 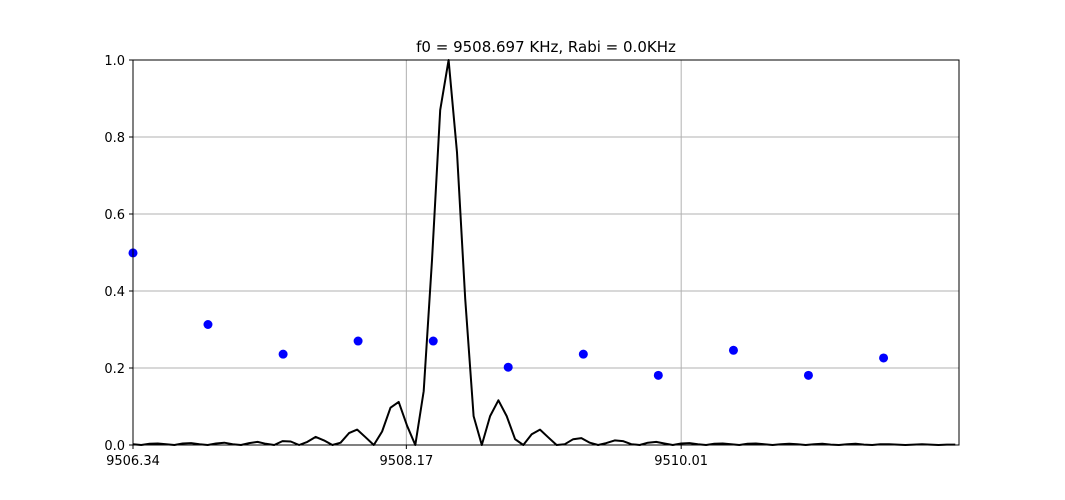 I want to click on y-tick-label: 0.4, so click(x=114, y=292).